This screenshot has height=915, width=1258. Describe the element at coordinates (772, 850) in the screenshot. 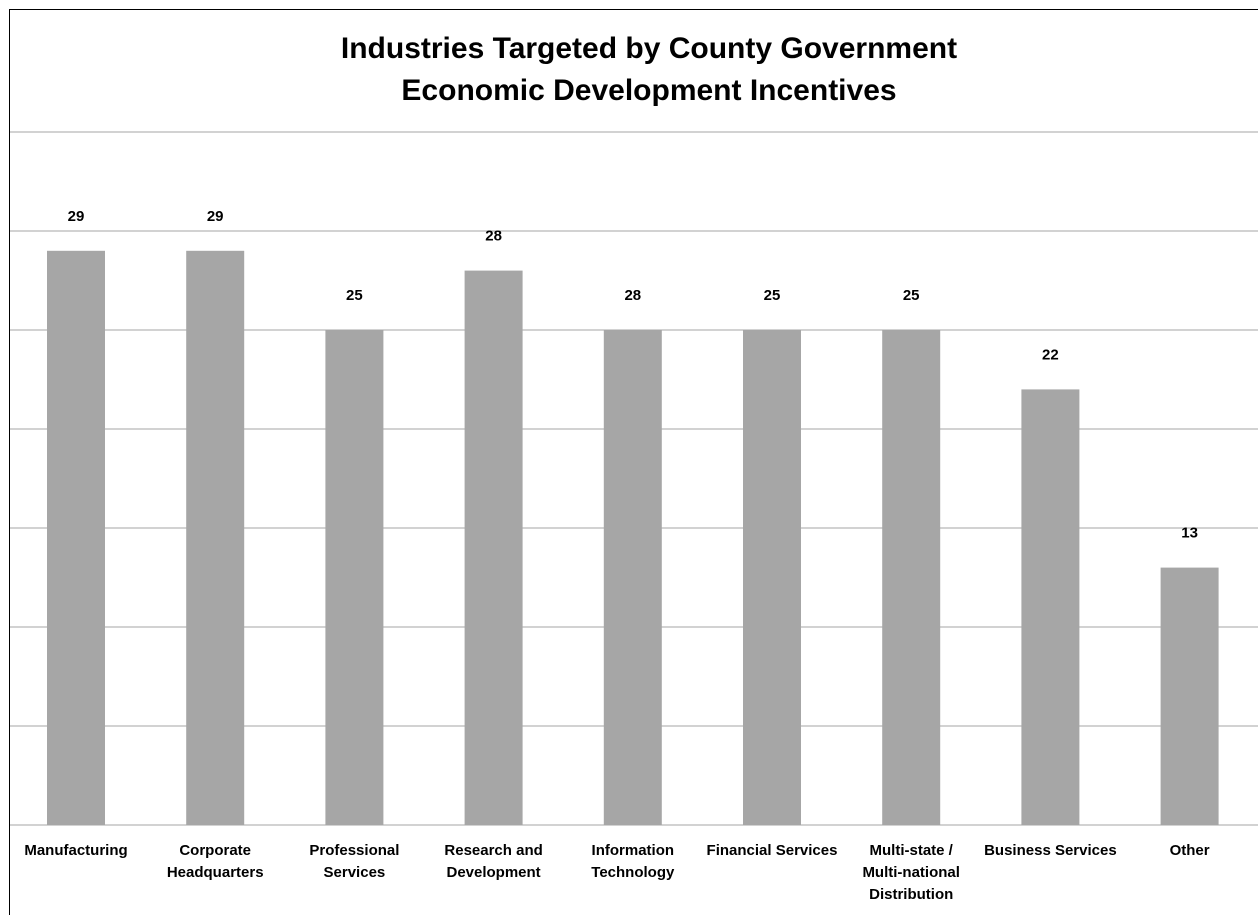

I see `x-tick-label: Financial Services` at that location.